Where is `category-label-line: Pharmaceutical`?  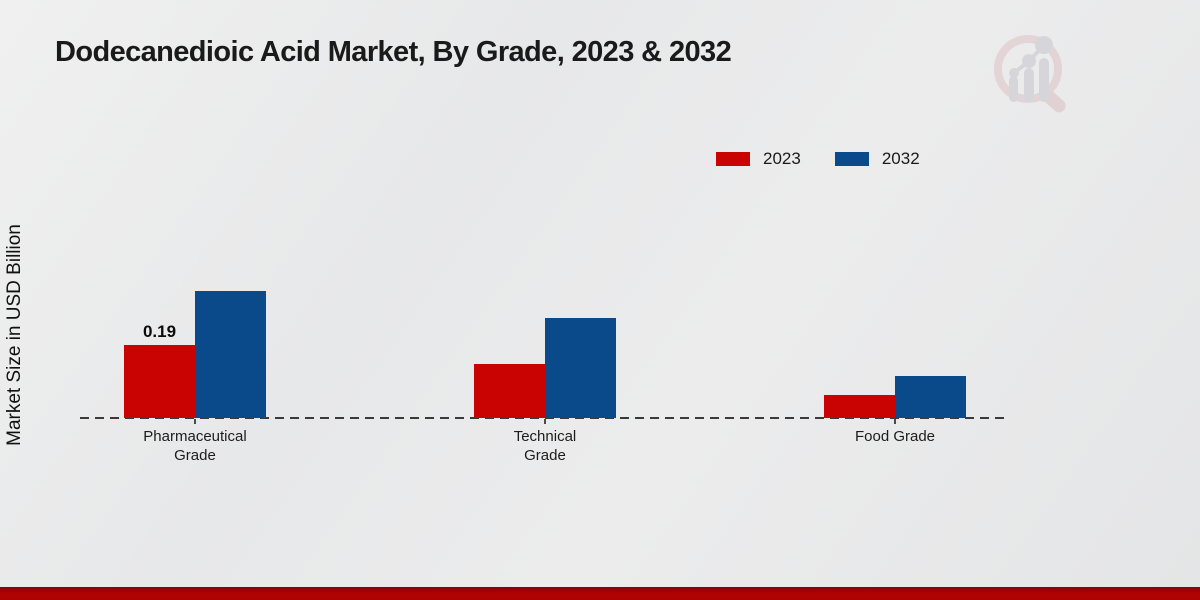 category-label-line: Pharmaceutical is located at coordinates (195, 436).